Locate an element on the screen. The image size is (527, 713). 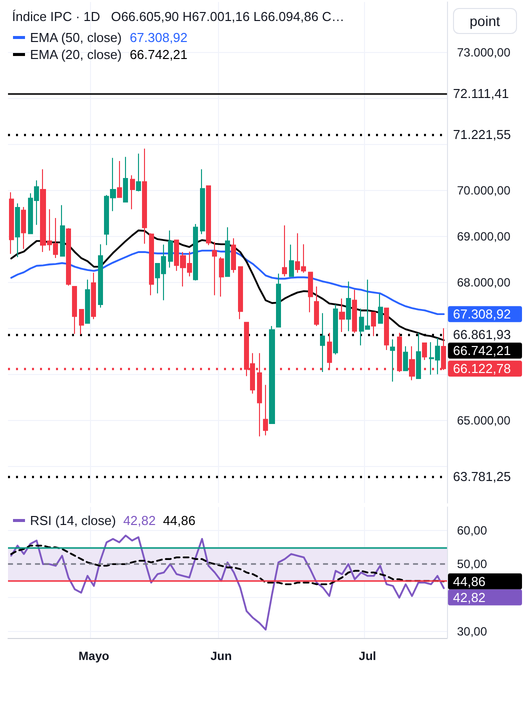
text: 44,86 is located at coordinates (179, 520).